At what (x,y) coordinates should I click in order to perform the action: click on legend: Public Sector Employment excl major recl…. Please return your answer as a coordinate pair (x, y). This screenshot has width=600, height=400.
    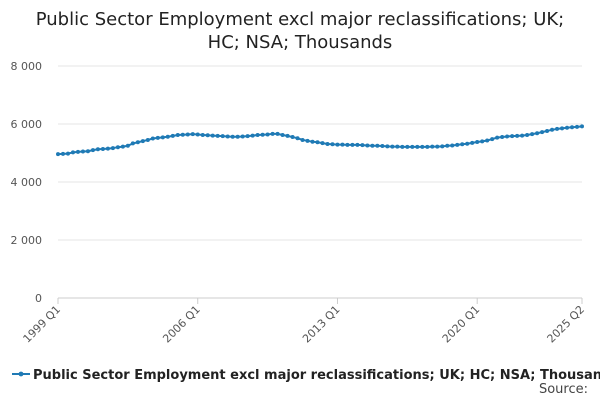
    Looking at the image, I should click on (306, 375).